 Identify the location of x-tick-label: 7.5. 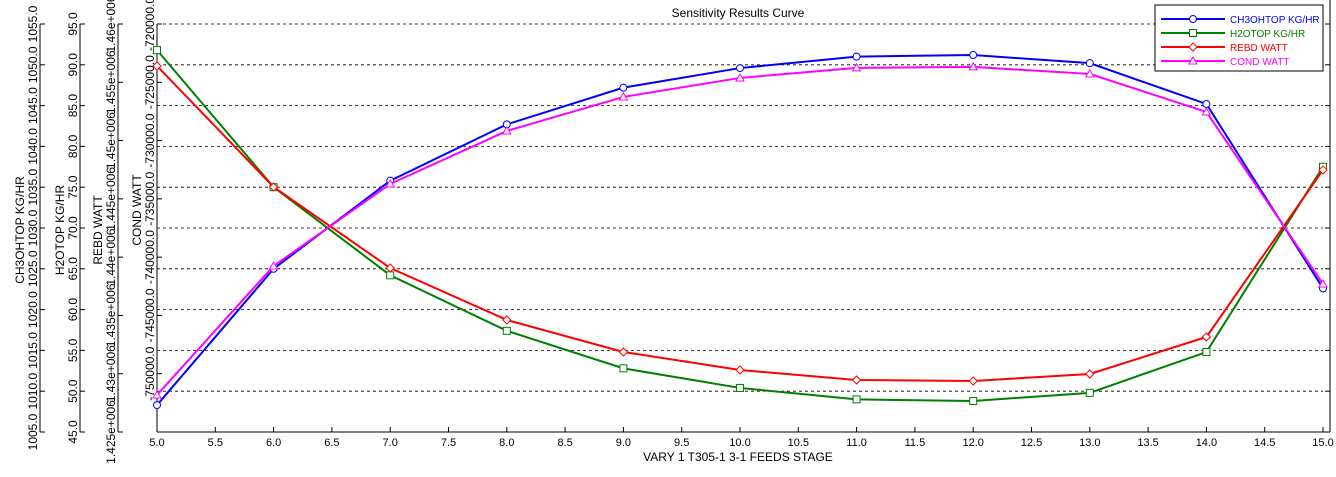
(448, 443).